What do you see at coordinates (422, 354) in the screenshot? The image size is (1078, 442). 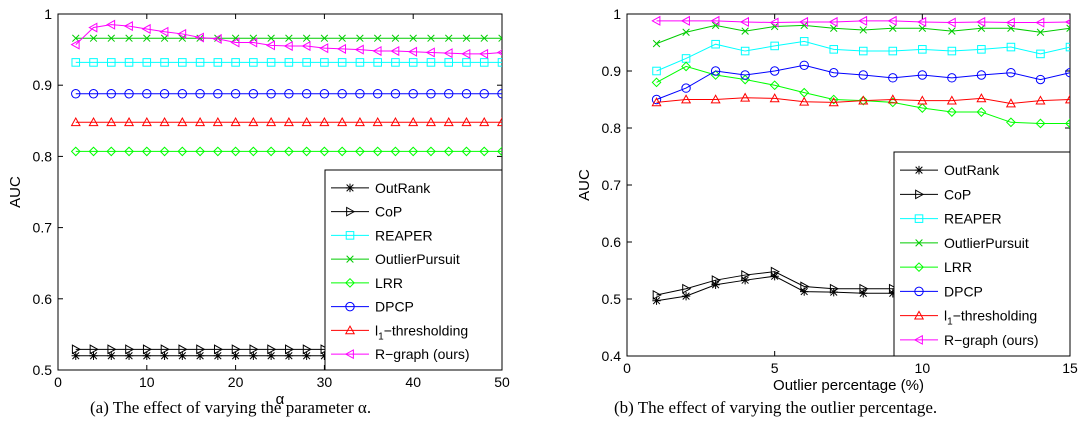 I see `legend-label: R−graph (ours)` at bounding box center [422, 354].